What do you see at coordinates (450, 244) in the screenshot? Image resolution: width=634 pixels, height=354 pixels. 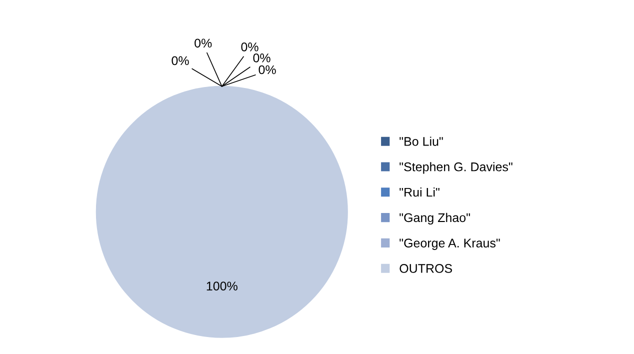 I see `legend-label: "George A. Kraus"` at bounding box center [450, 244].